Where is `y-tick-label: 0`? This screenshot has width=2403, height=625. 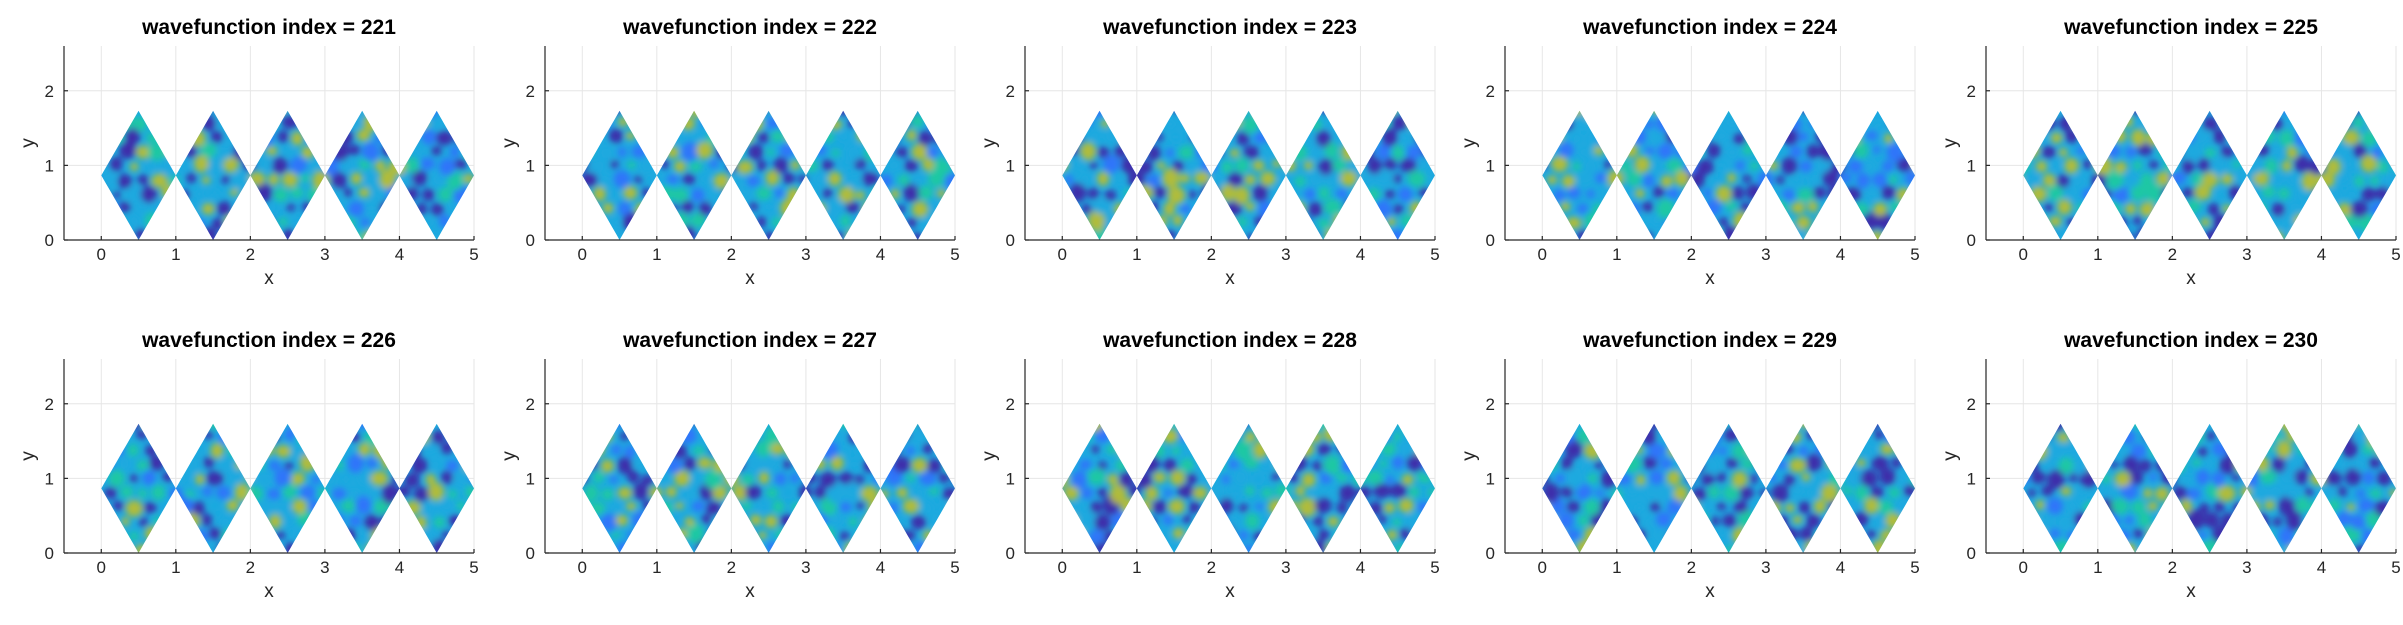
y-tick-label: 0 is located at coordinates (1010, 240).